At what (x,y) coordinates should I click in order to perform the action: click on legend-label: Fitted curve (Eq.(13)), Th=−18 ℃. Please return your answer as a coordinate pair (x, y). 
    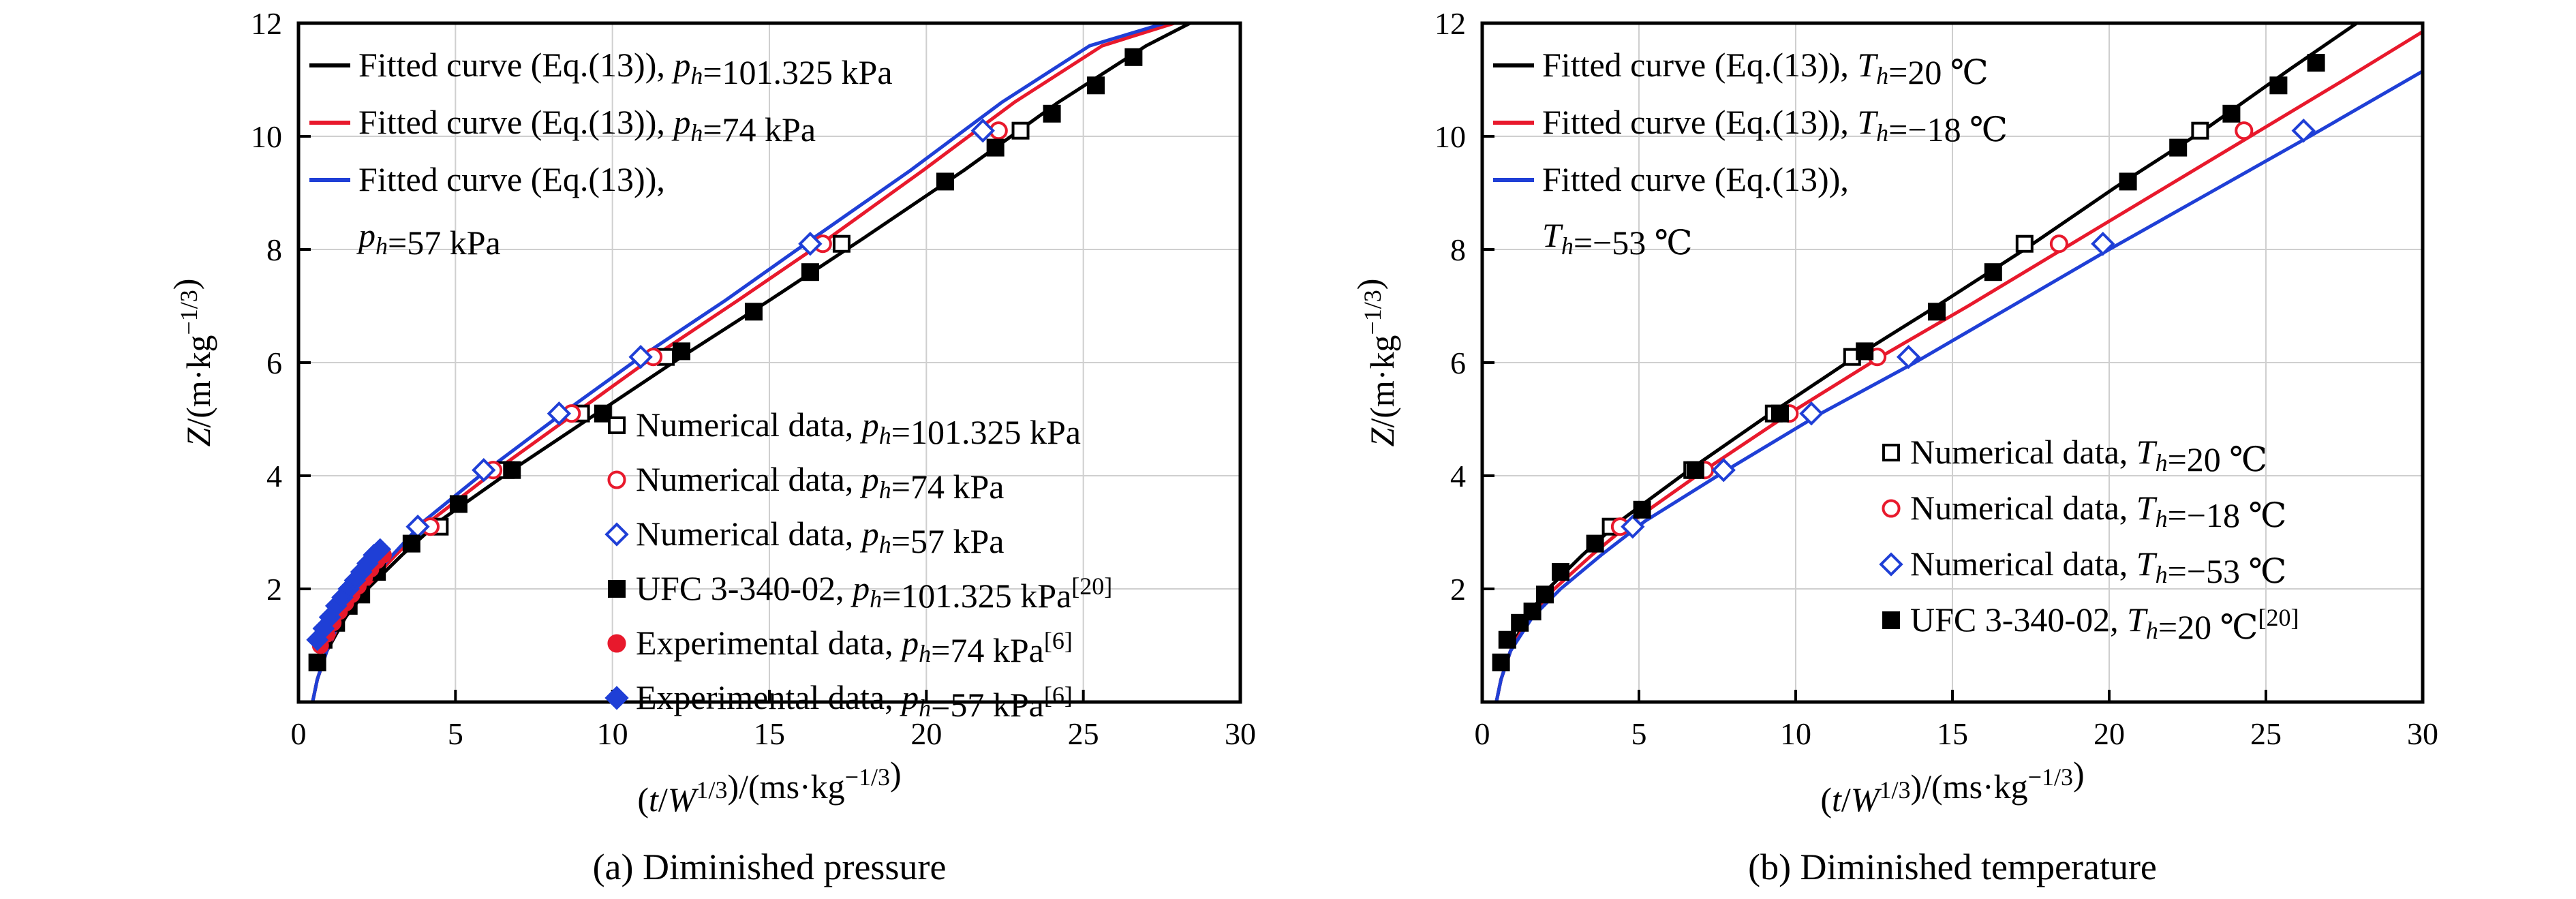
    Looking at the image, I should click on (1775, 126).